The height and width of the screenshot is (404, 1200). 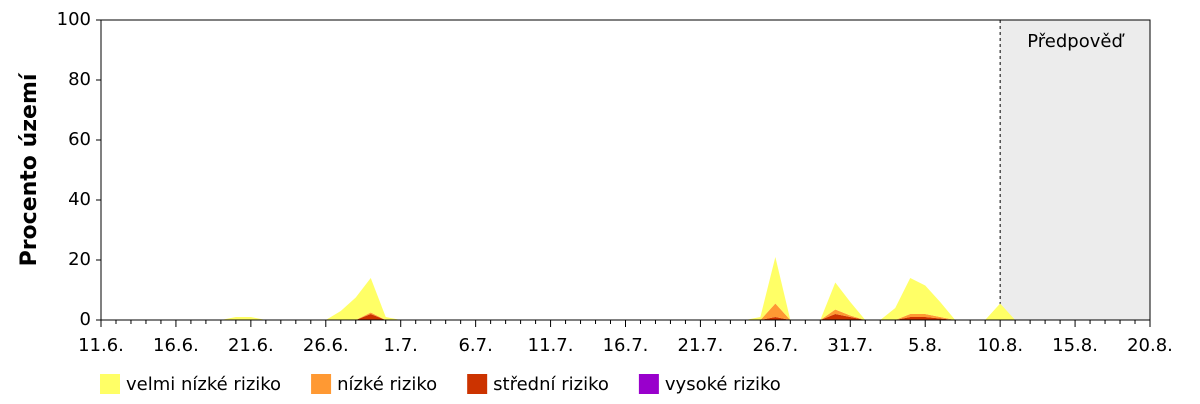 I want to click on y-tick-label: 40, so click(x=79, y=199).